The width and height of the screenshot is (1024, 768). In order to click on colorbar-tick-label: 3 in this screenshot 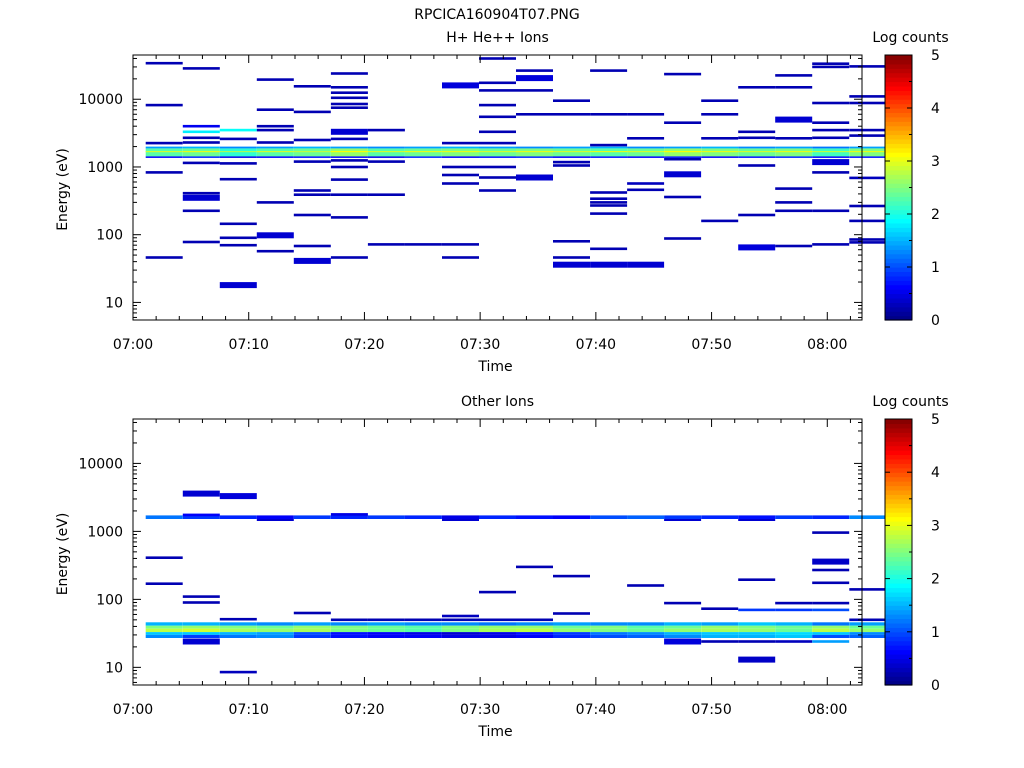, I will do `click(935, 162)`.